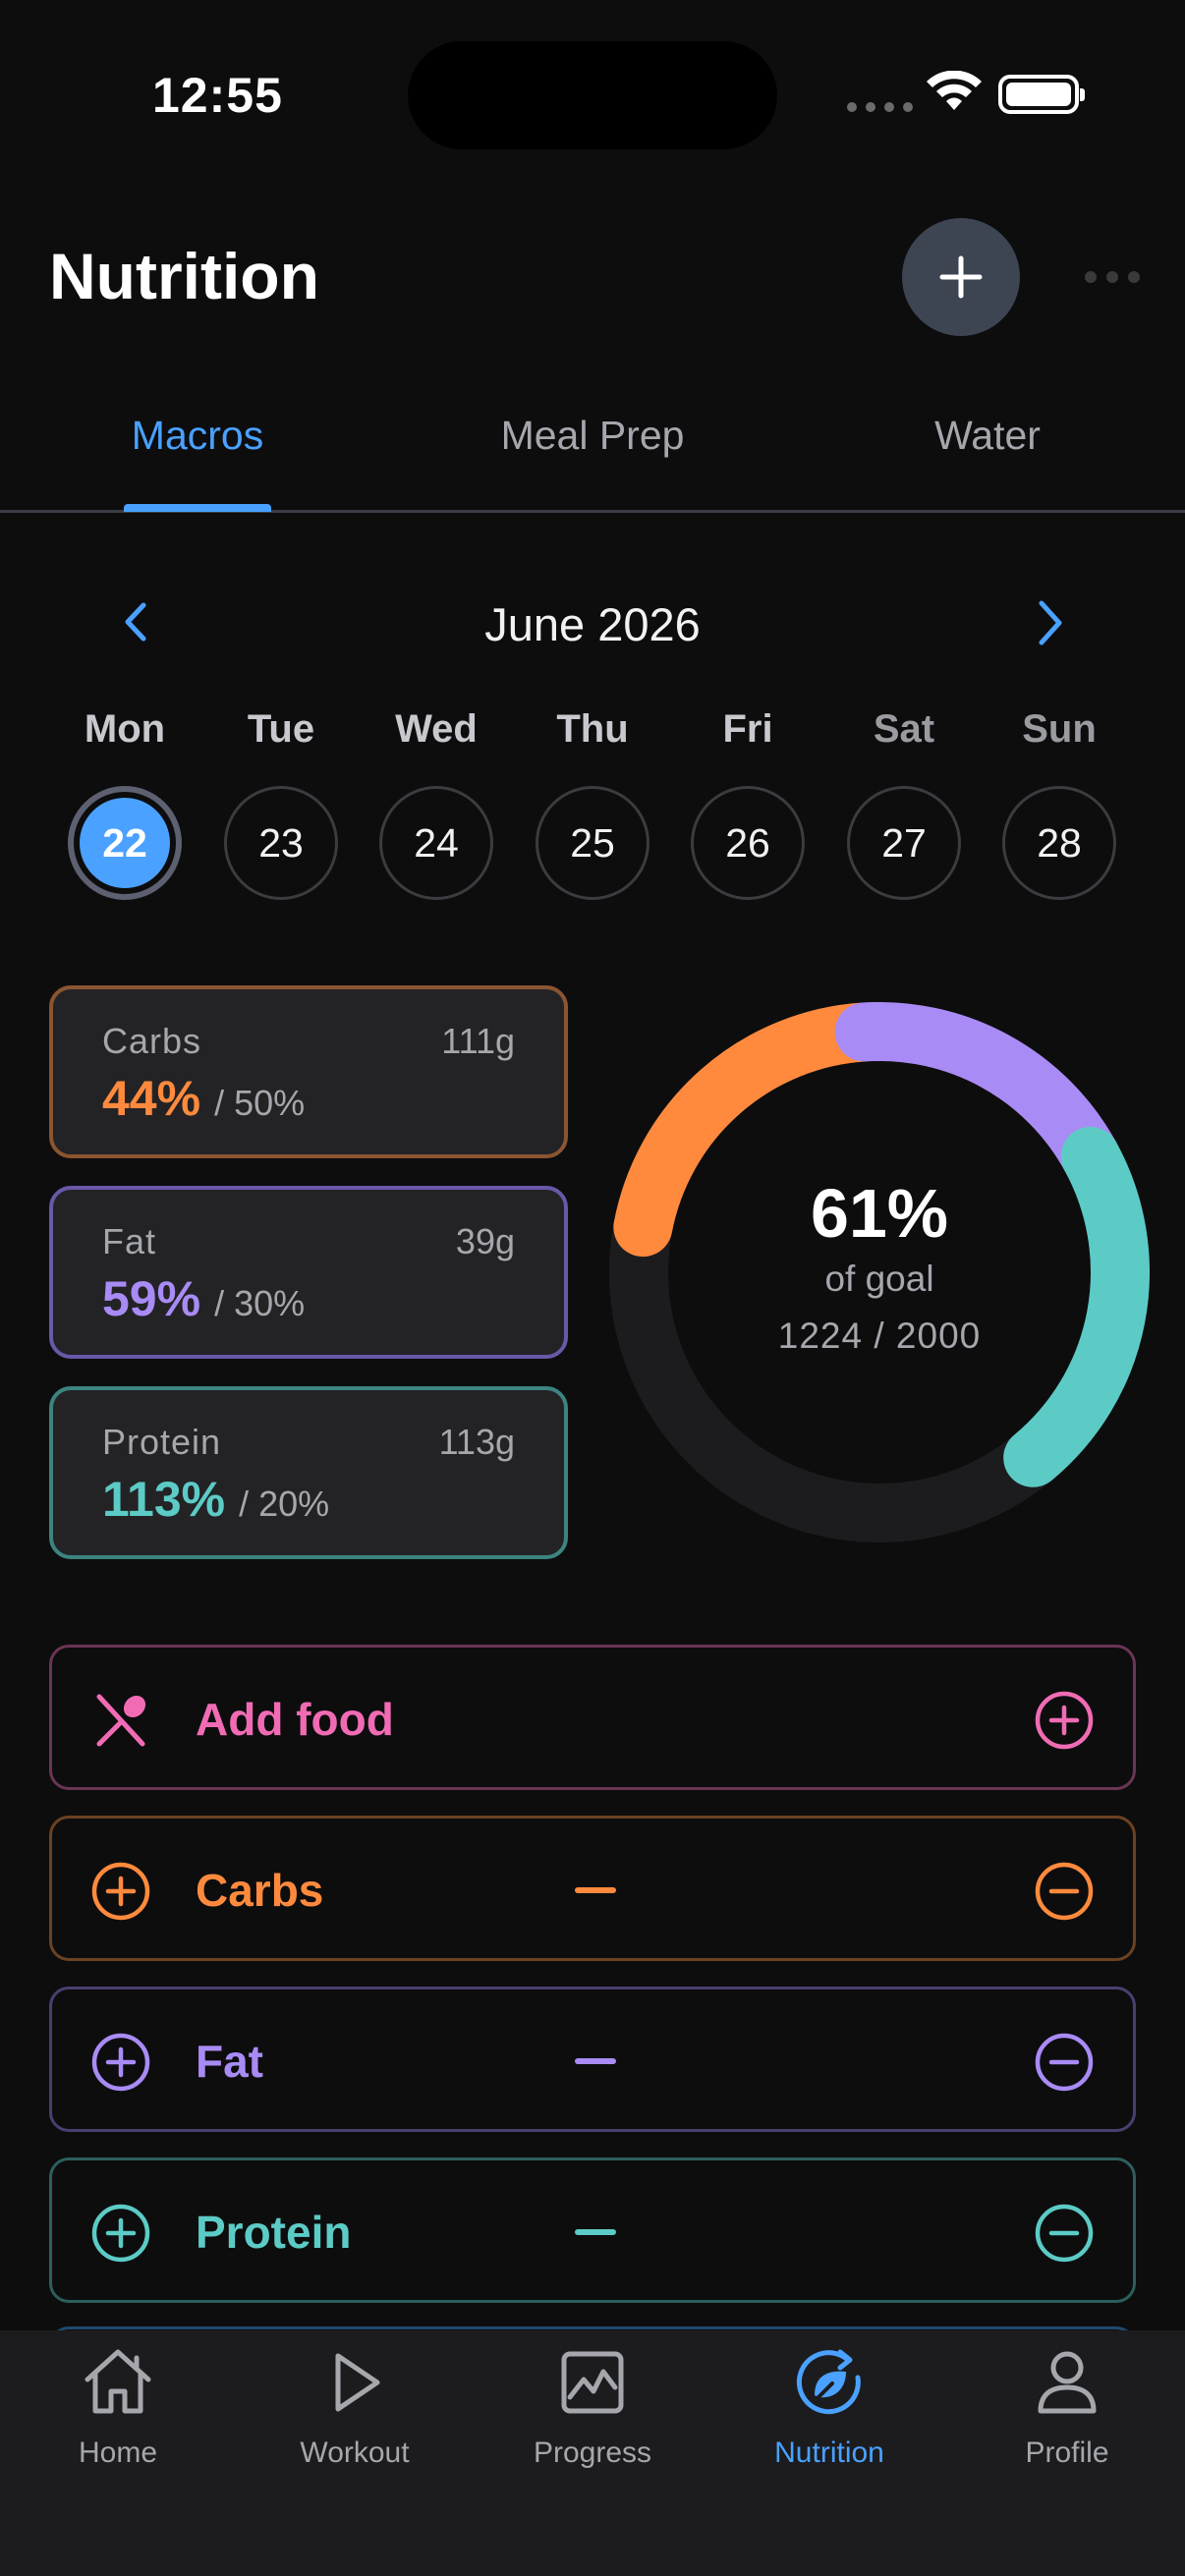 Image resolution: width=1185 pixels, height=2576 pixels. Describe the element at coordinates (988, 435) in the screenshot. I see `tab-water: Water` at that location.